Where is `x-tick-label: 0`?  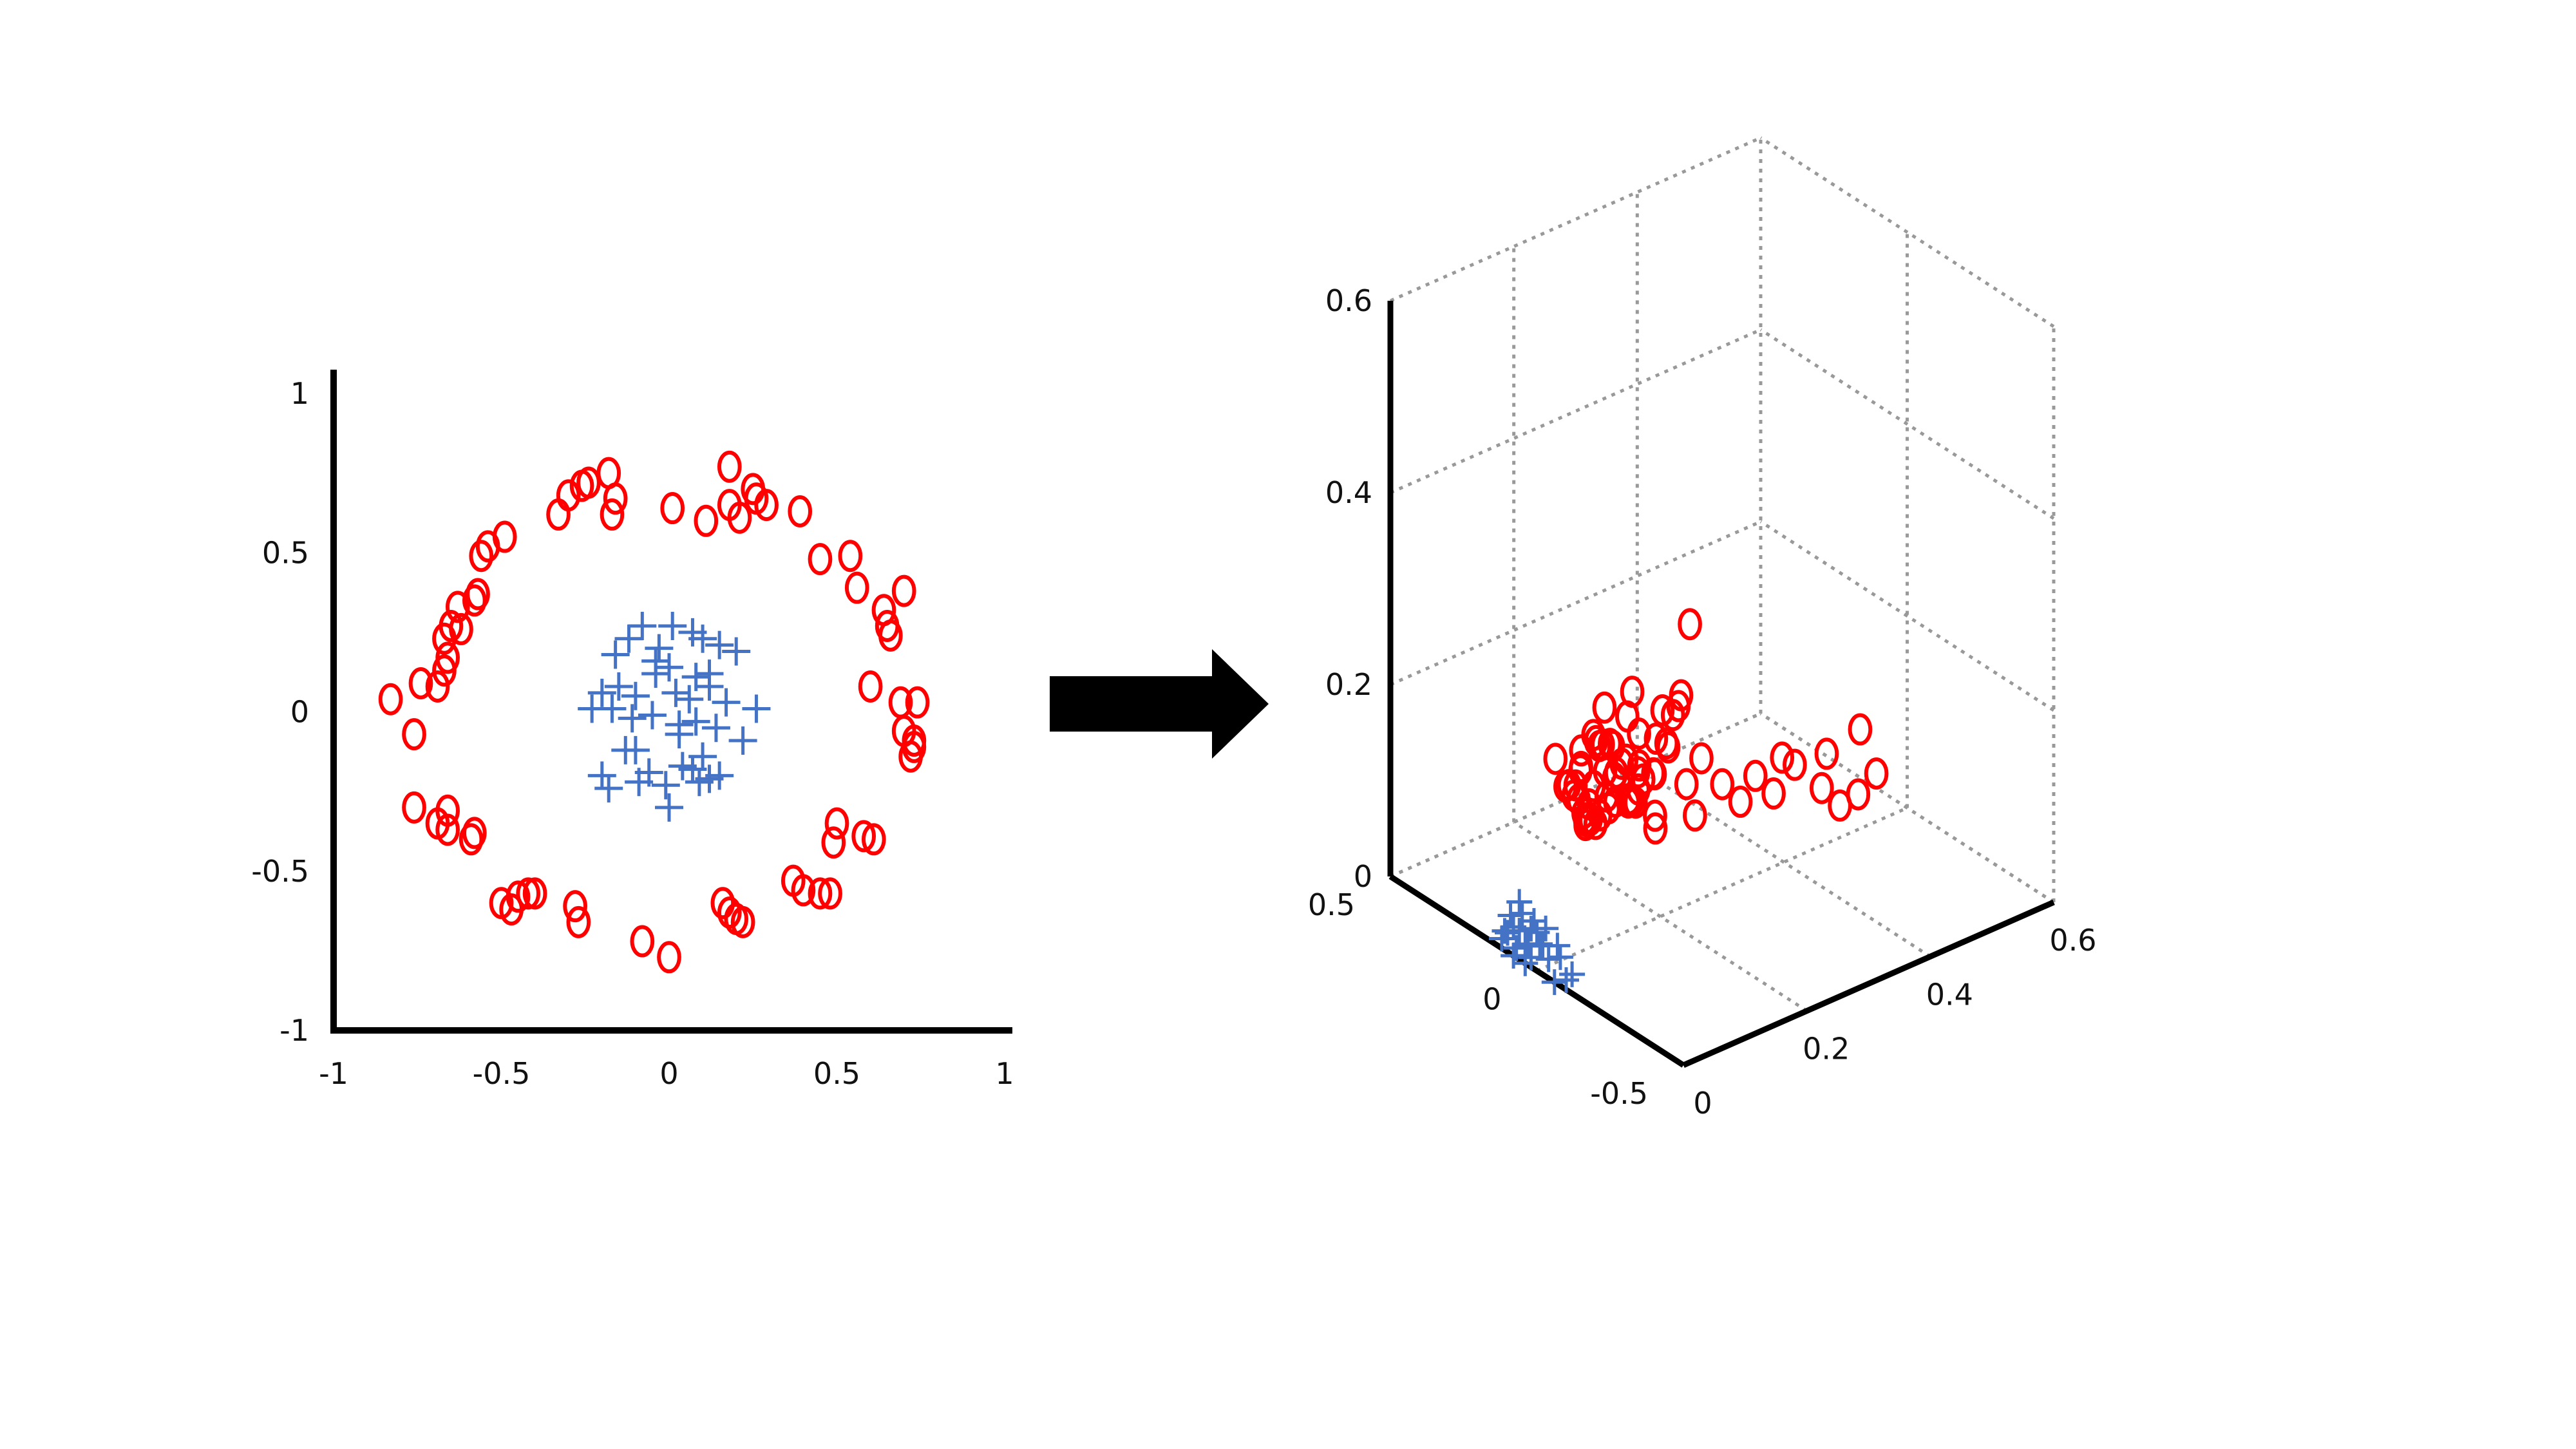 x-tick-label: 0 is located at coordinates (1702, 1103).